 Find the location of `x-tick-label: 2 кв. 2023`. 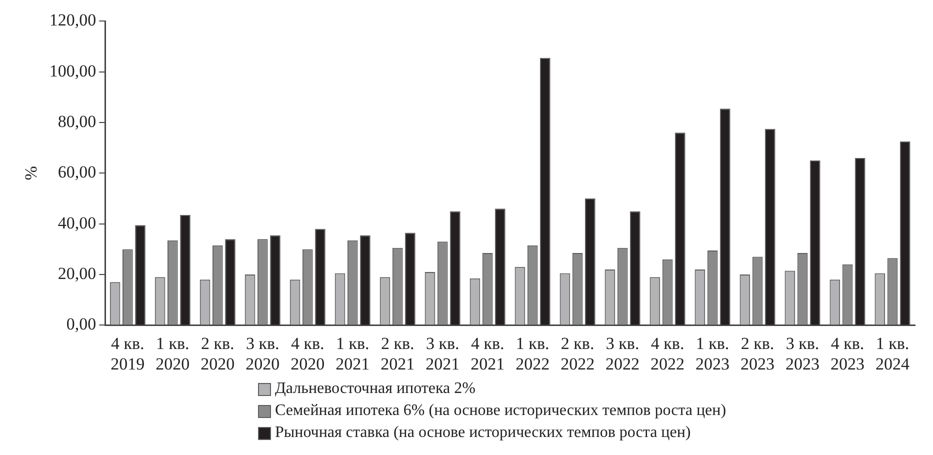

x-tick-label: 2 кв. 2023 is located at coordinates (757, 354).